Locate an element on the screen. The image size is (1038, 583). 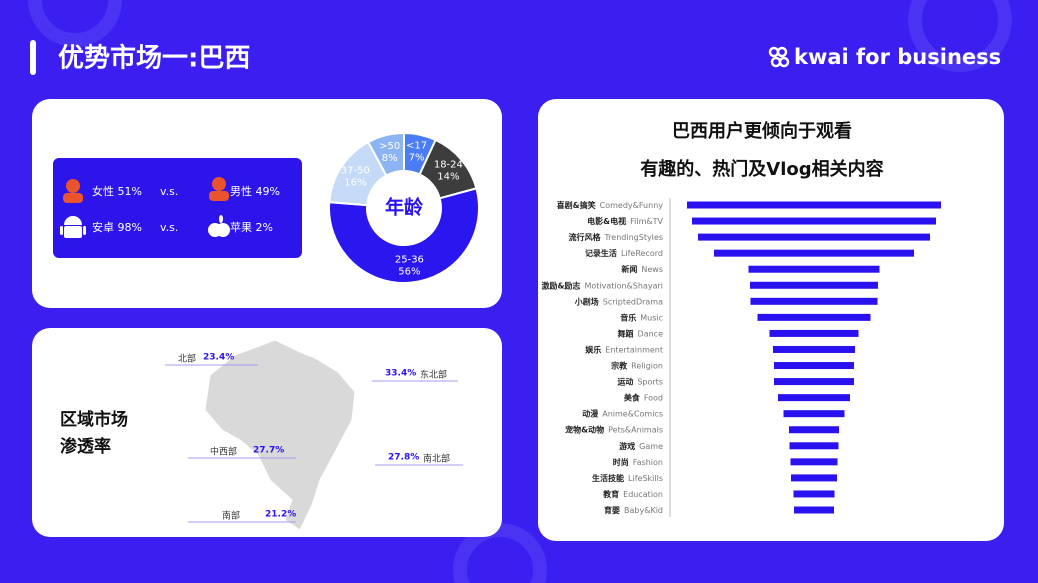
demographic-text: 安卓 98% is located at coordinates (117, 227).